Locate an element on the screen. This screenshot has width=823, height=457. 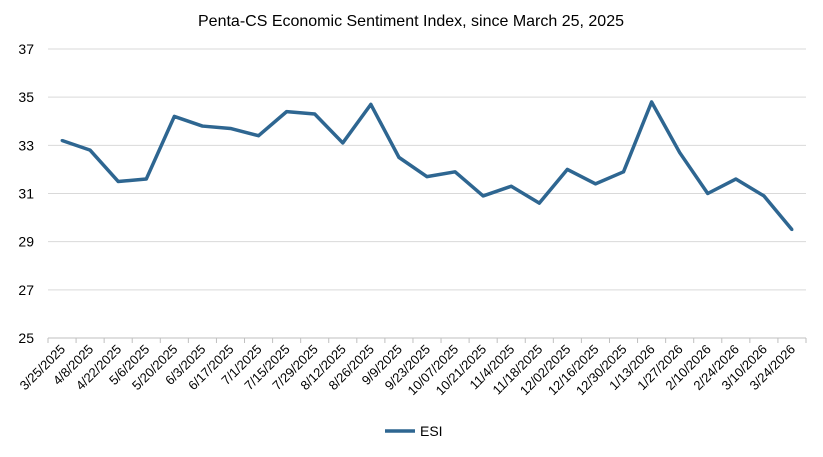
legend: ESI is located at coordinates (414, 431).